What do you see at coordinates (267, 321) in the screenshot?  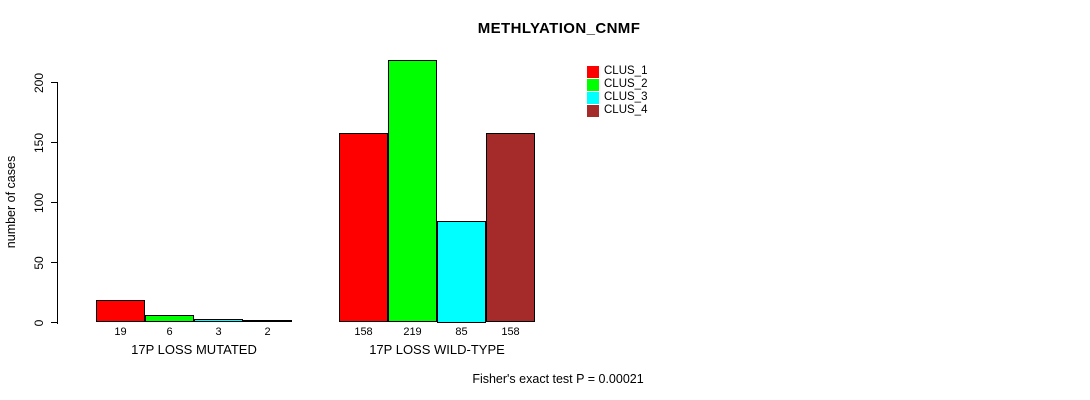 I see `bar-clus-4-group1` at bounding box center [267, 321].